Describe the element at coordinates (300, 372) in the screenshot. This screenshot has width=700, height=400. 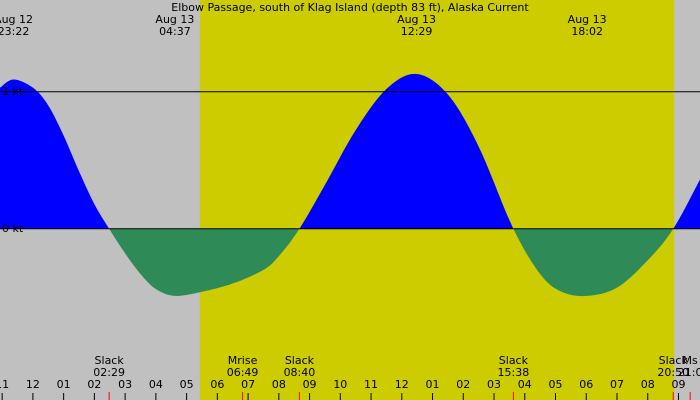
I see `event-time: 08:40` at that location.